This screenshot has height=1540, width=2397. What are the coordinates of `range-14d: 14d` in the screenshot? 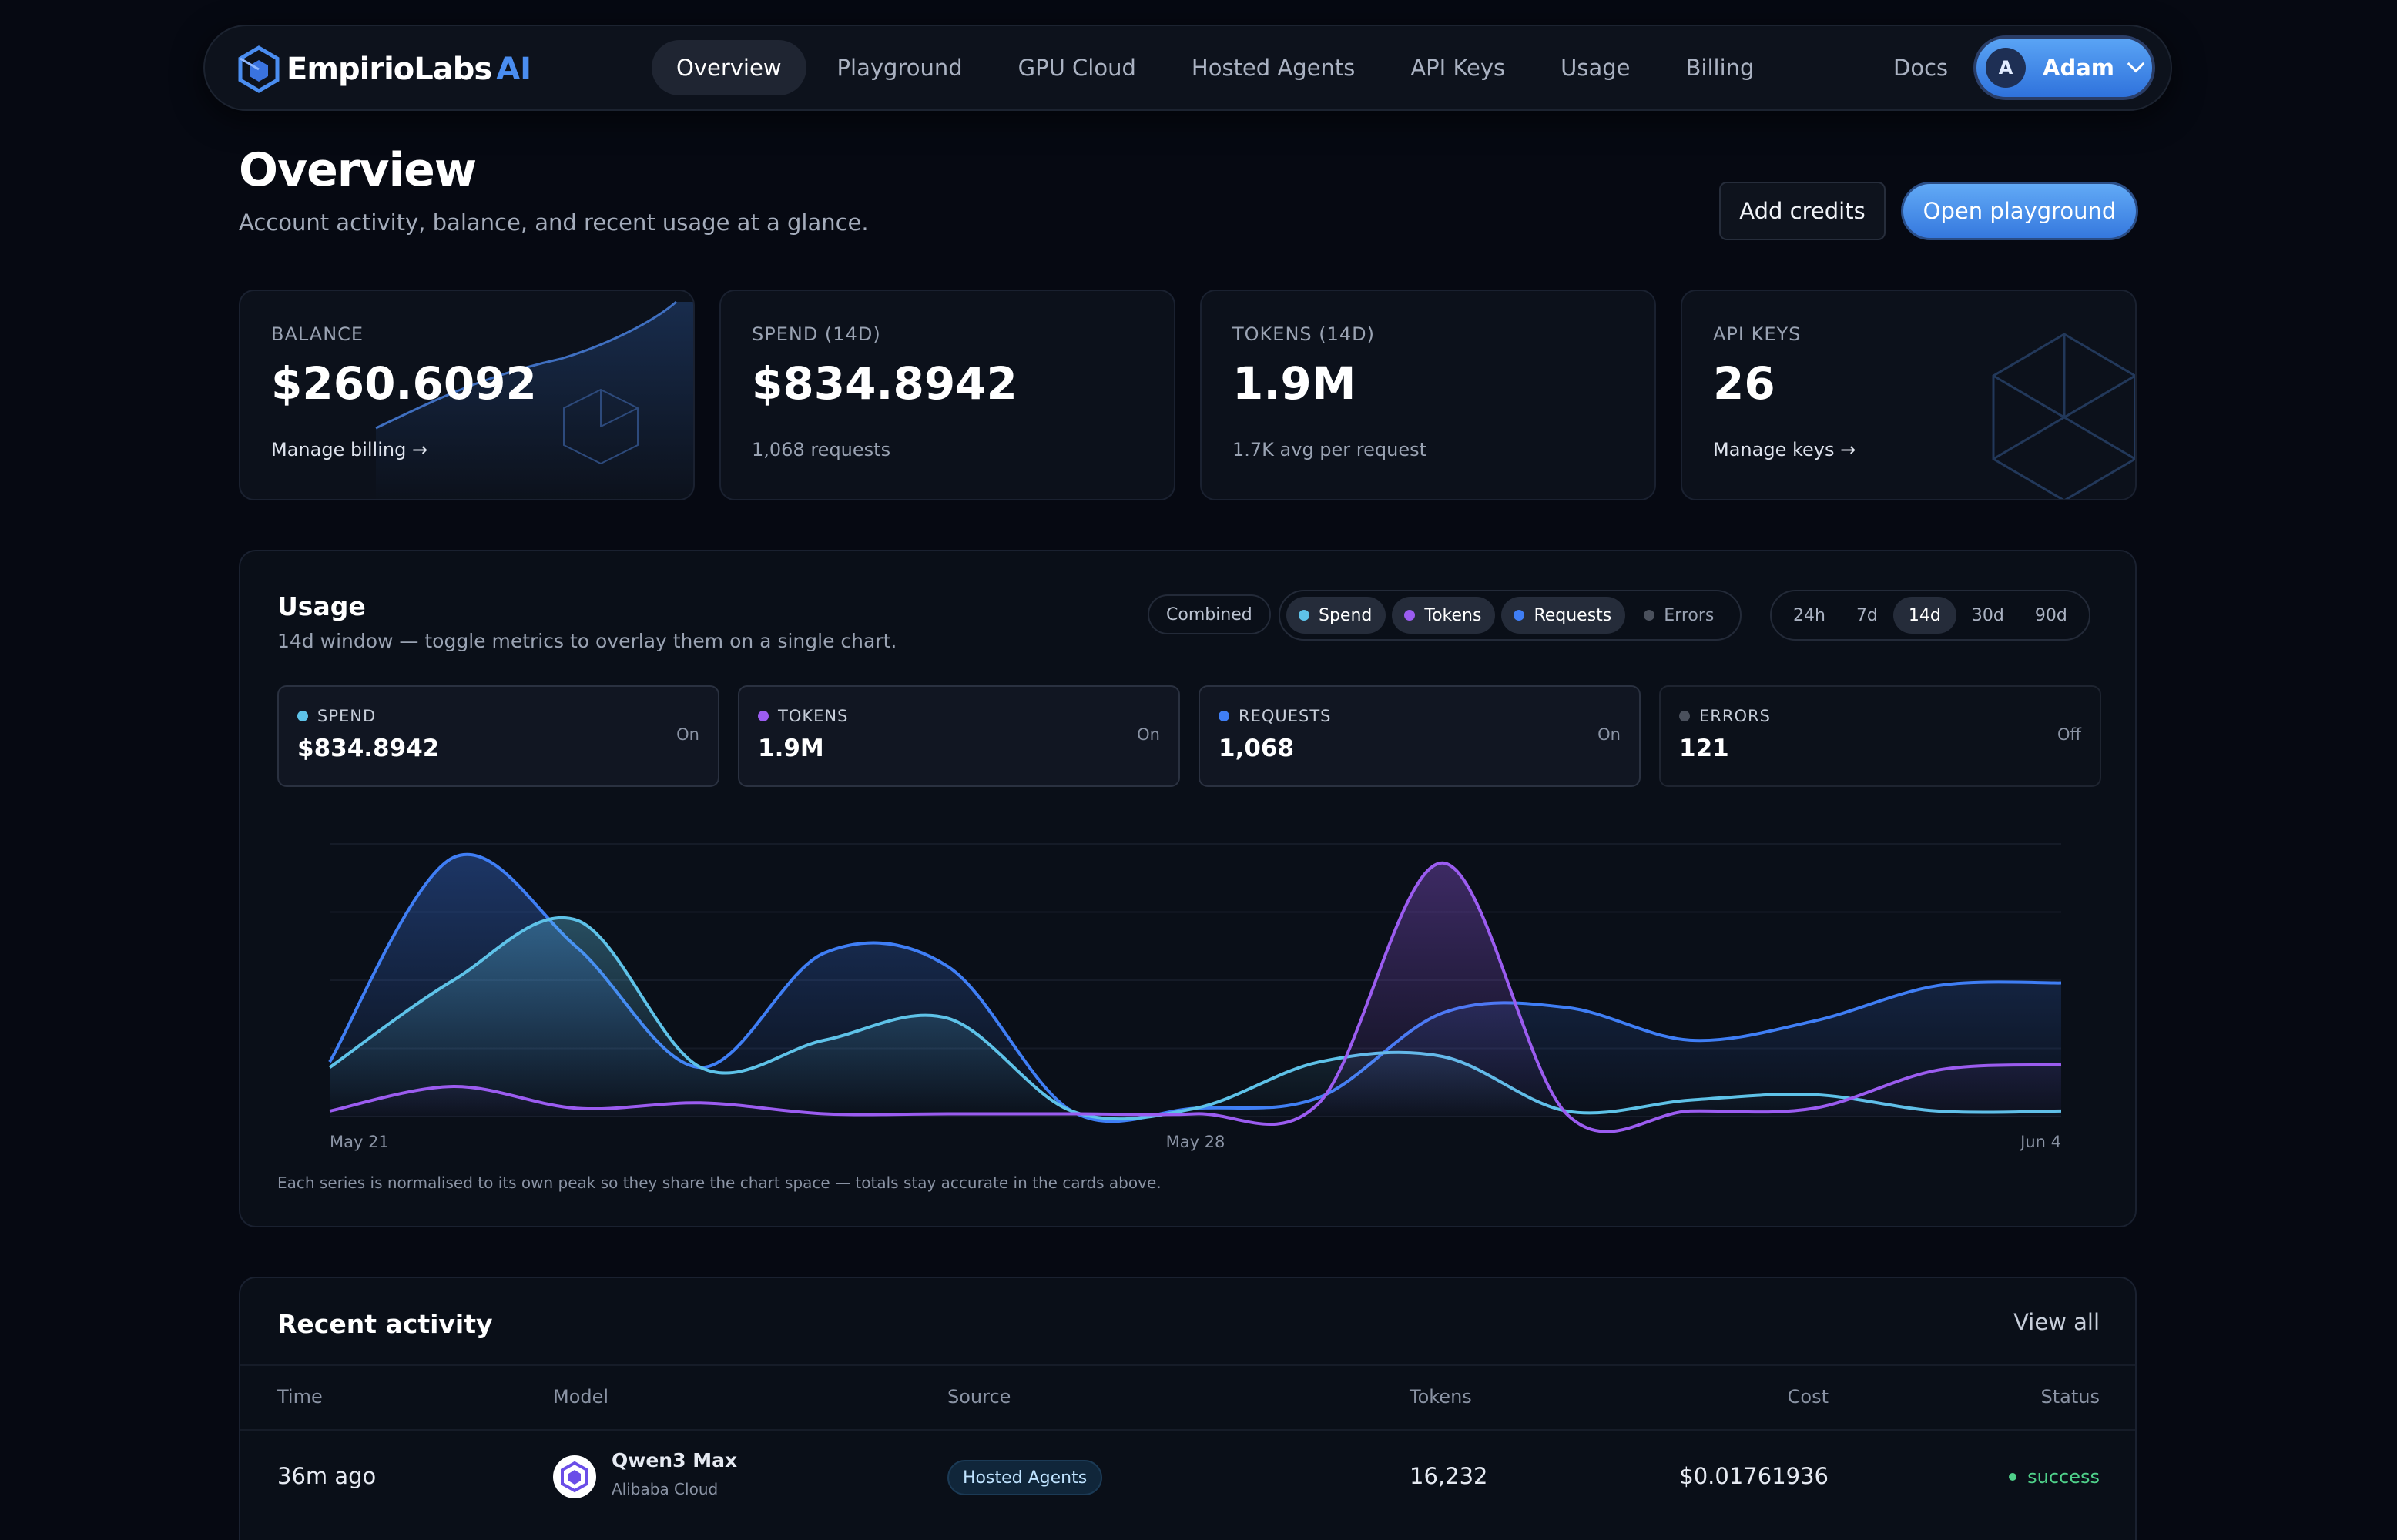 It's located at (1924, 615).